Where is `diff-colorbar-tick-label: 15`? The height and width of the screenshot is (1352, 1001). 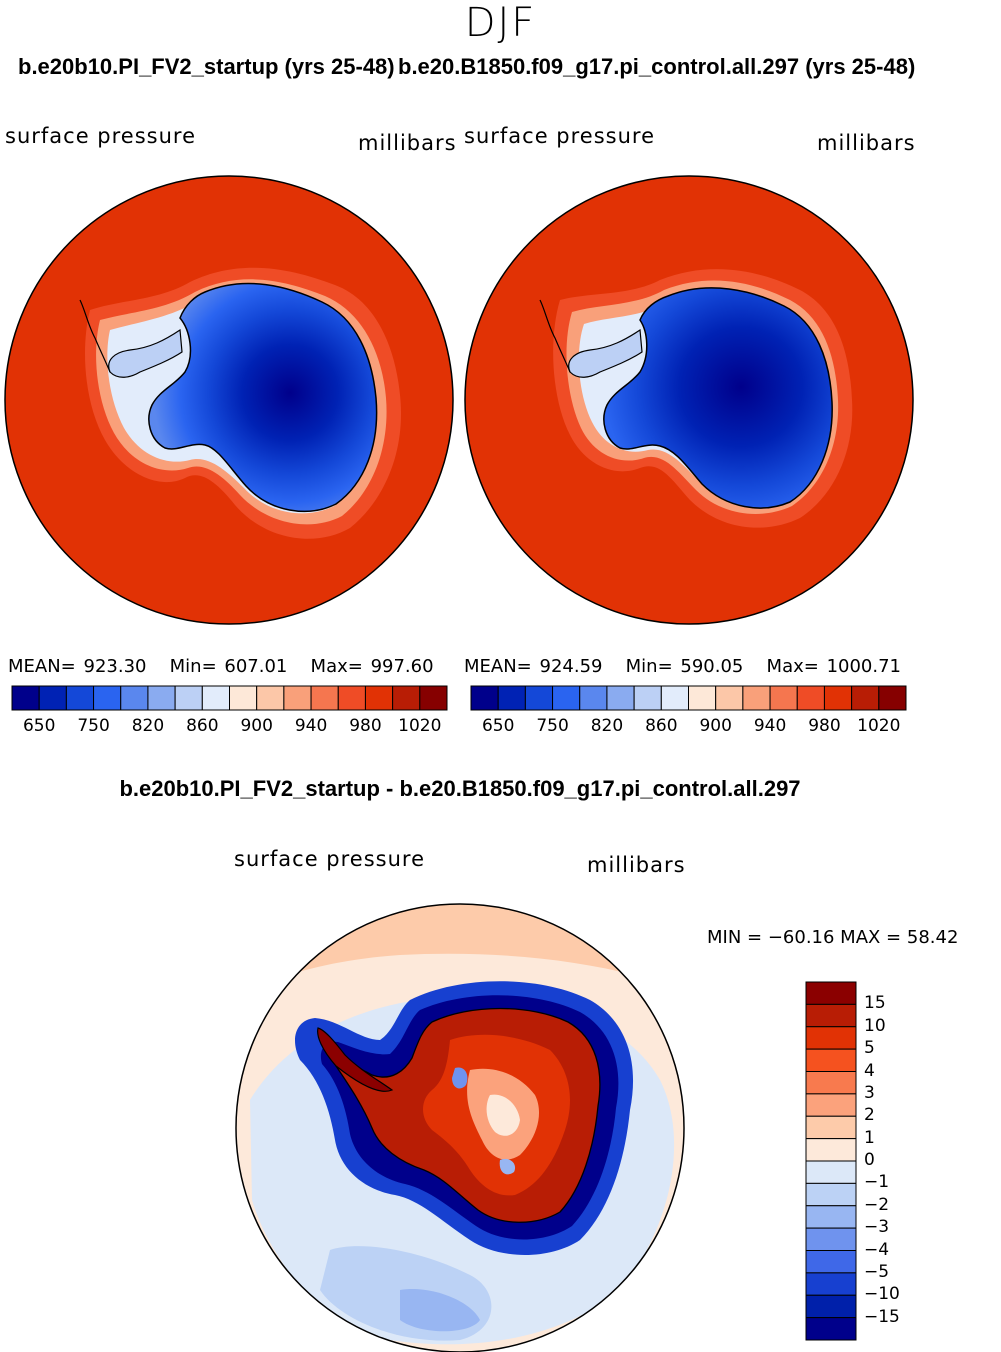
diff-colorbar-tick-label: 15 is located at coordinates (875, 1003).